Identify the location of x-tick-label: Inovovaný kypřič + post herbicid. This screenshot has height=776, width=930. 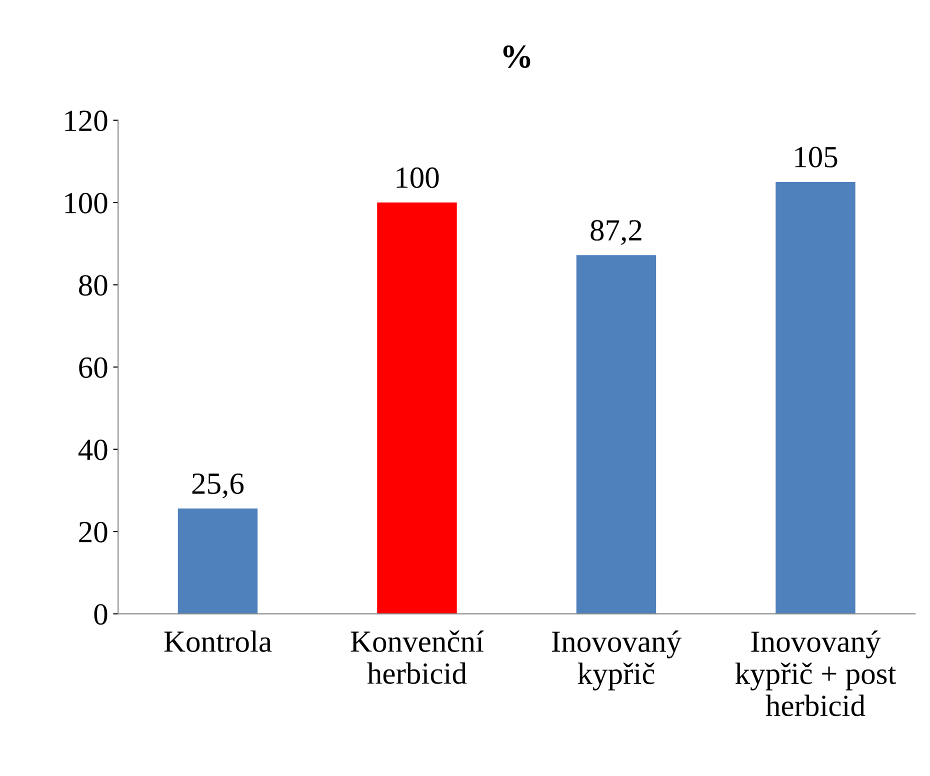
(815, 673).